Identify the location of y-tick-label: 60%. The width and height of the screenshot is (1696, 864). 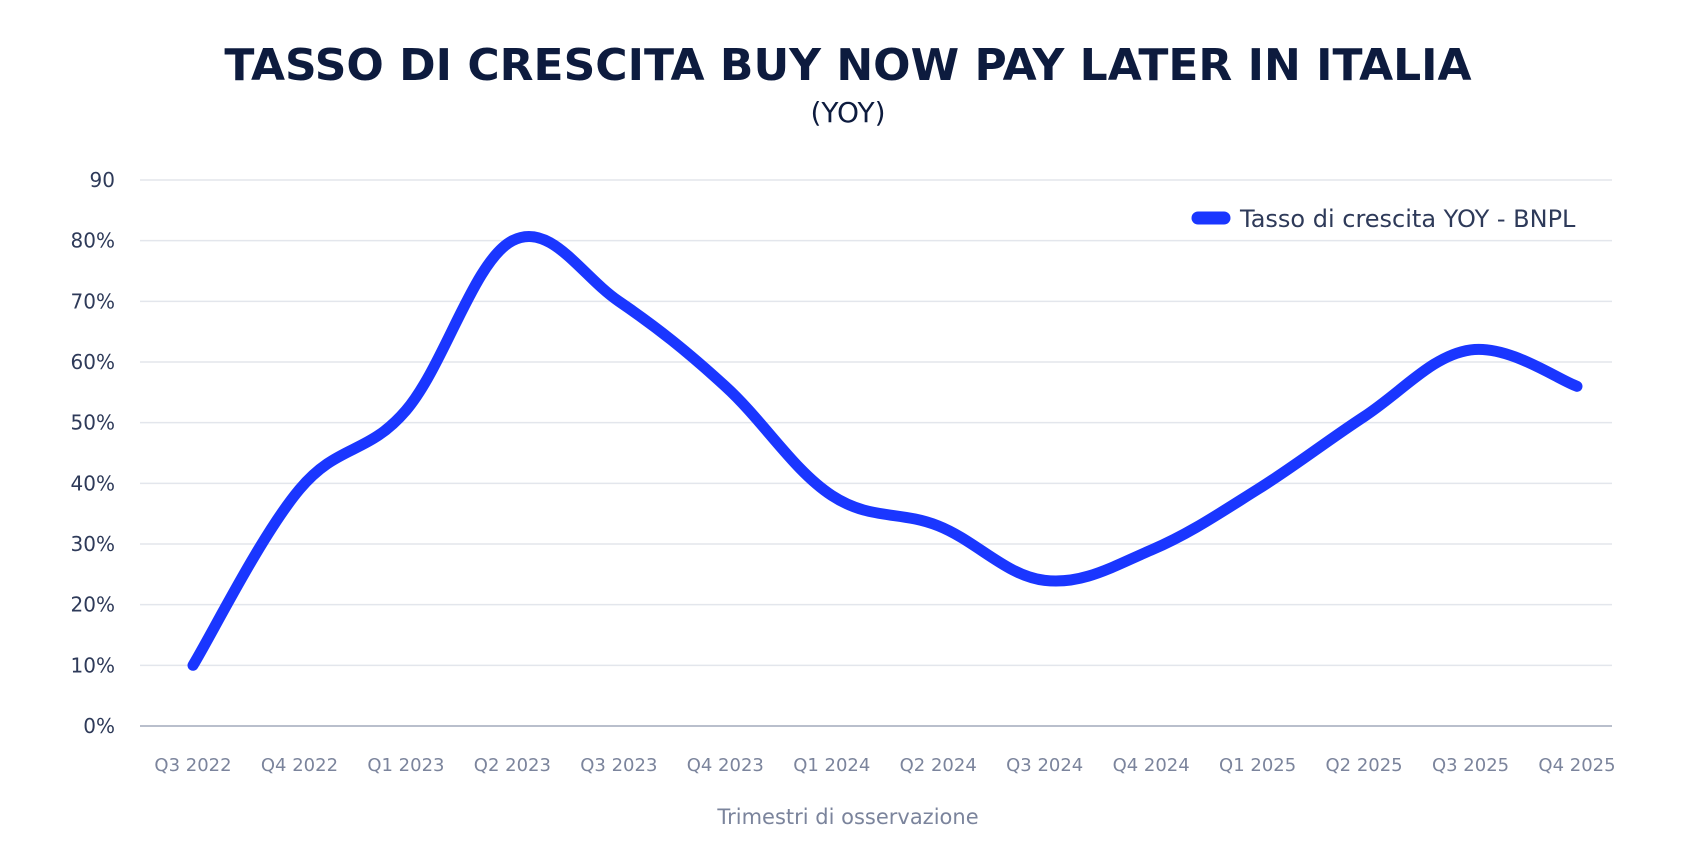
(93, 362).